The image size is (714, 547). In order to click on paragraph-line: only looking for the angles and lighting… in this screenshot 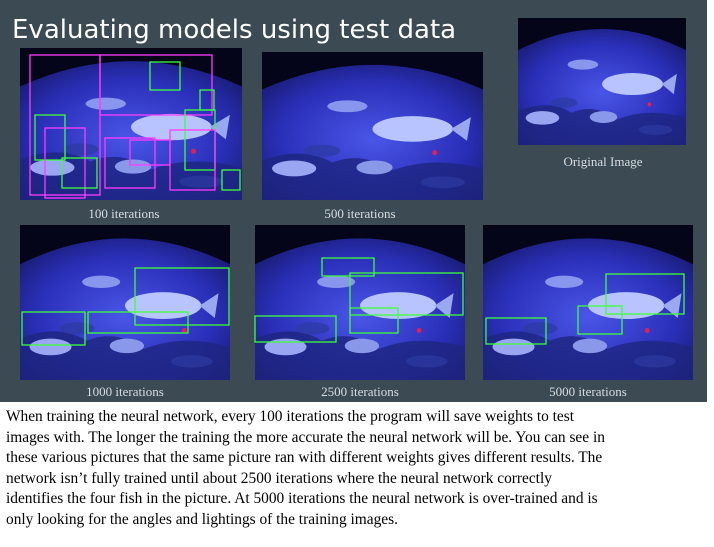, I will do `click(202, 519)`.